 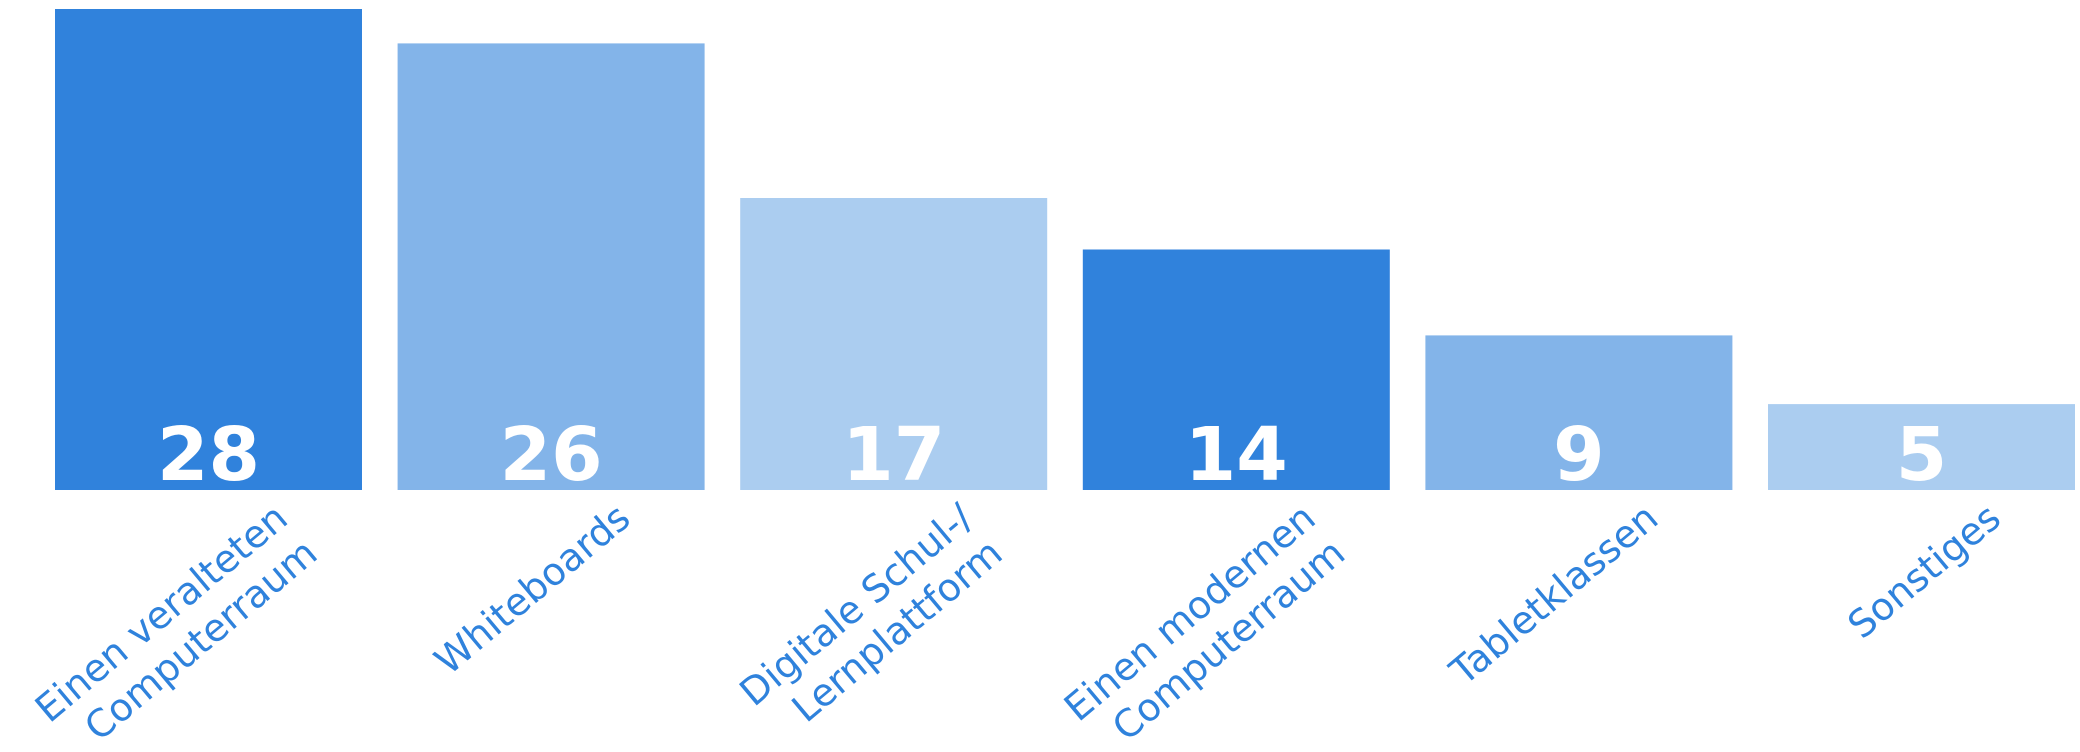 What do you see at coordinates (551, 455) in the screenshot?
I see `bar-value-label-2: 26` at bounding box center [551, 455].